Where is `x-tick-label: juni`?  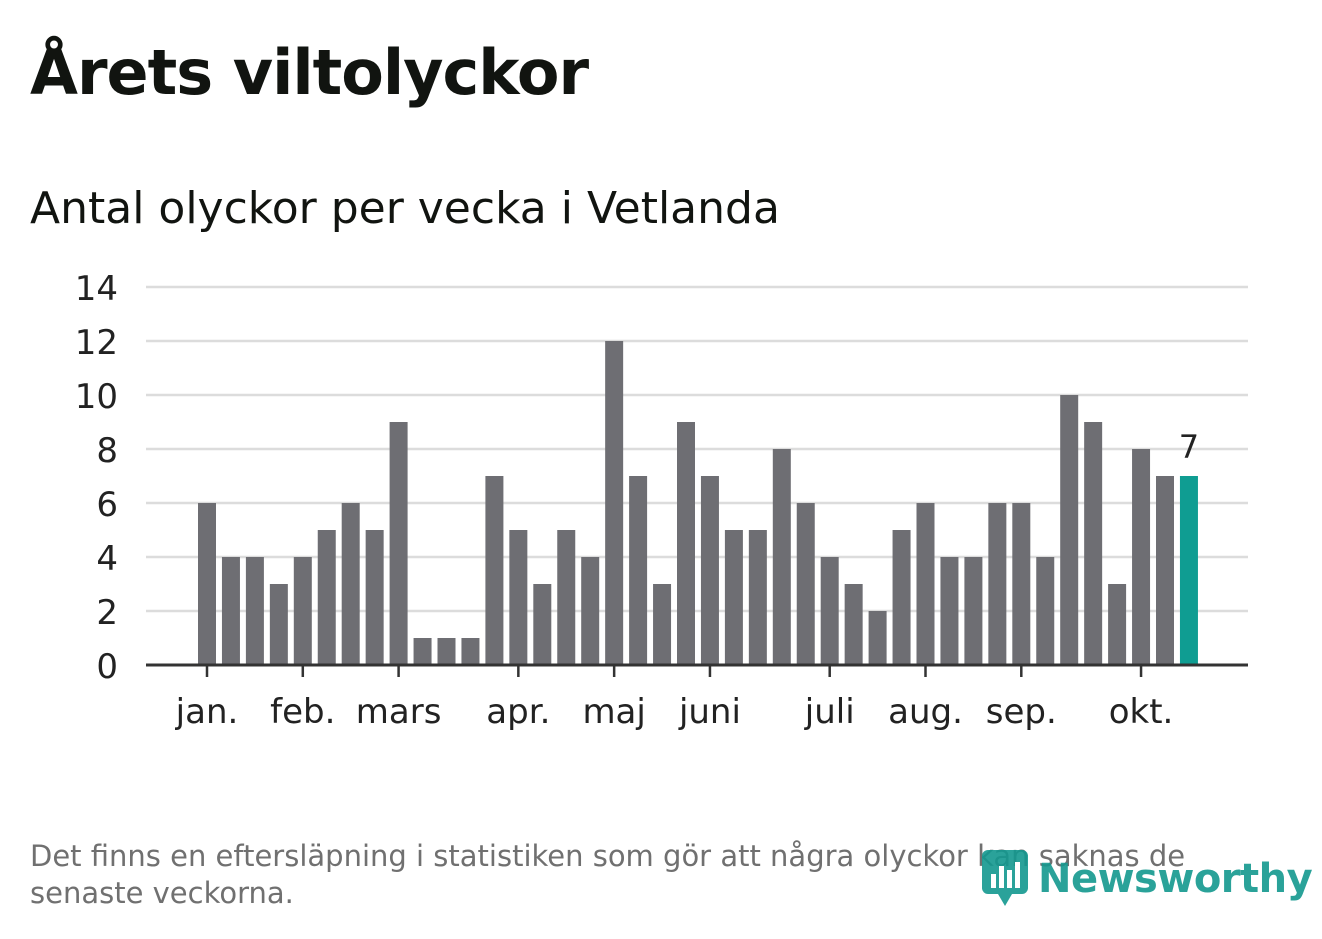 x-tick-label: juni is located at coordinates (709, 712).